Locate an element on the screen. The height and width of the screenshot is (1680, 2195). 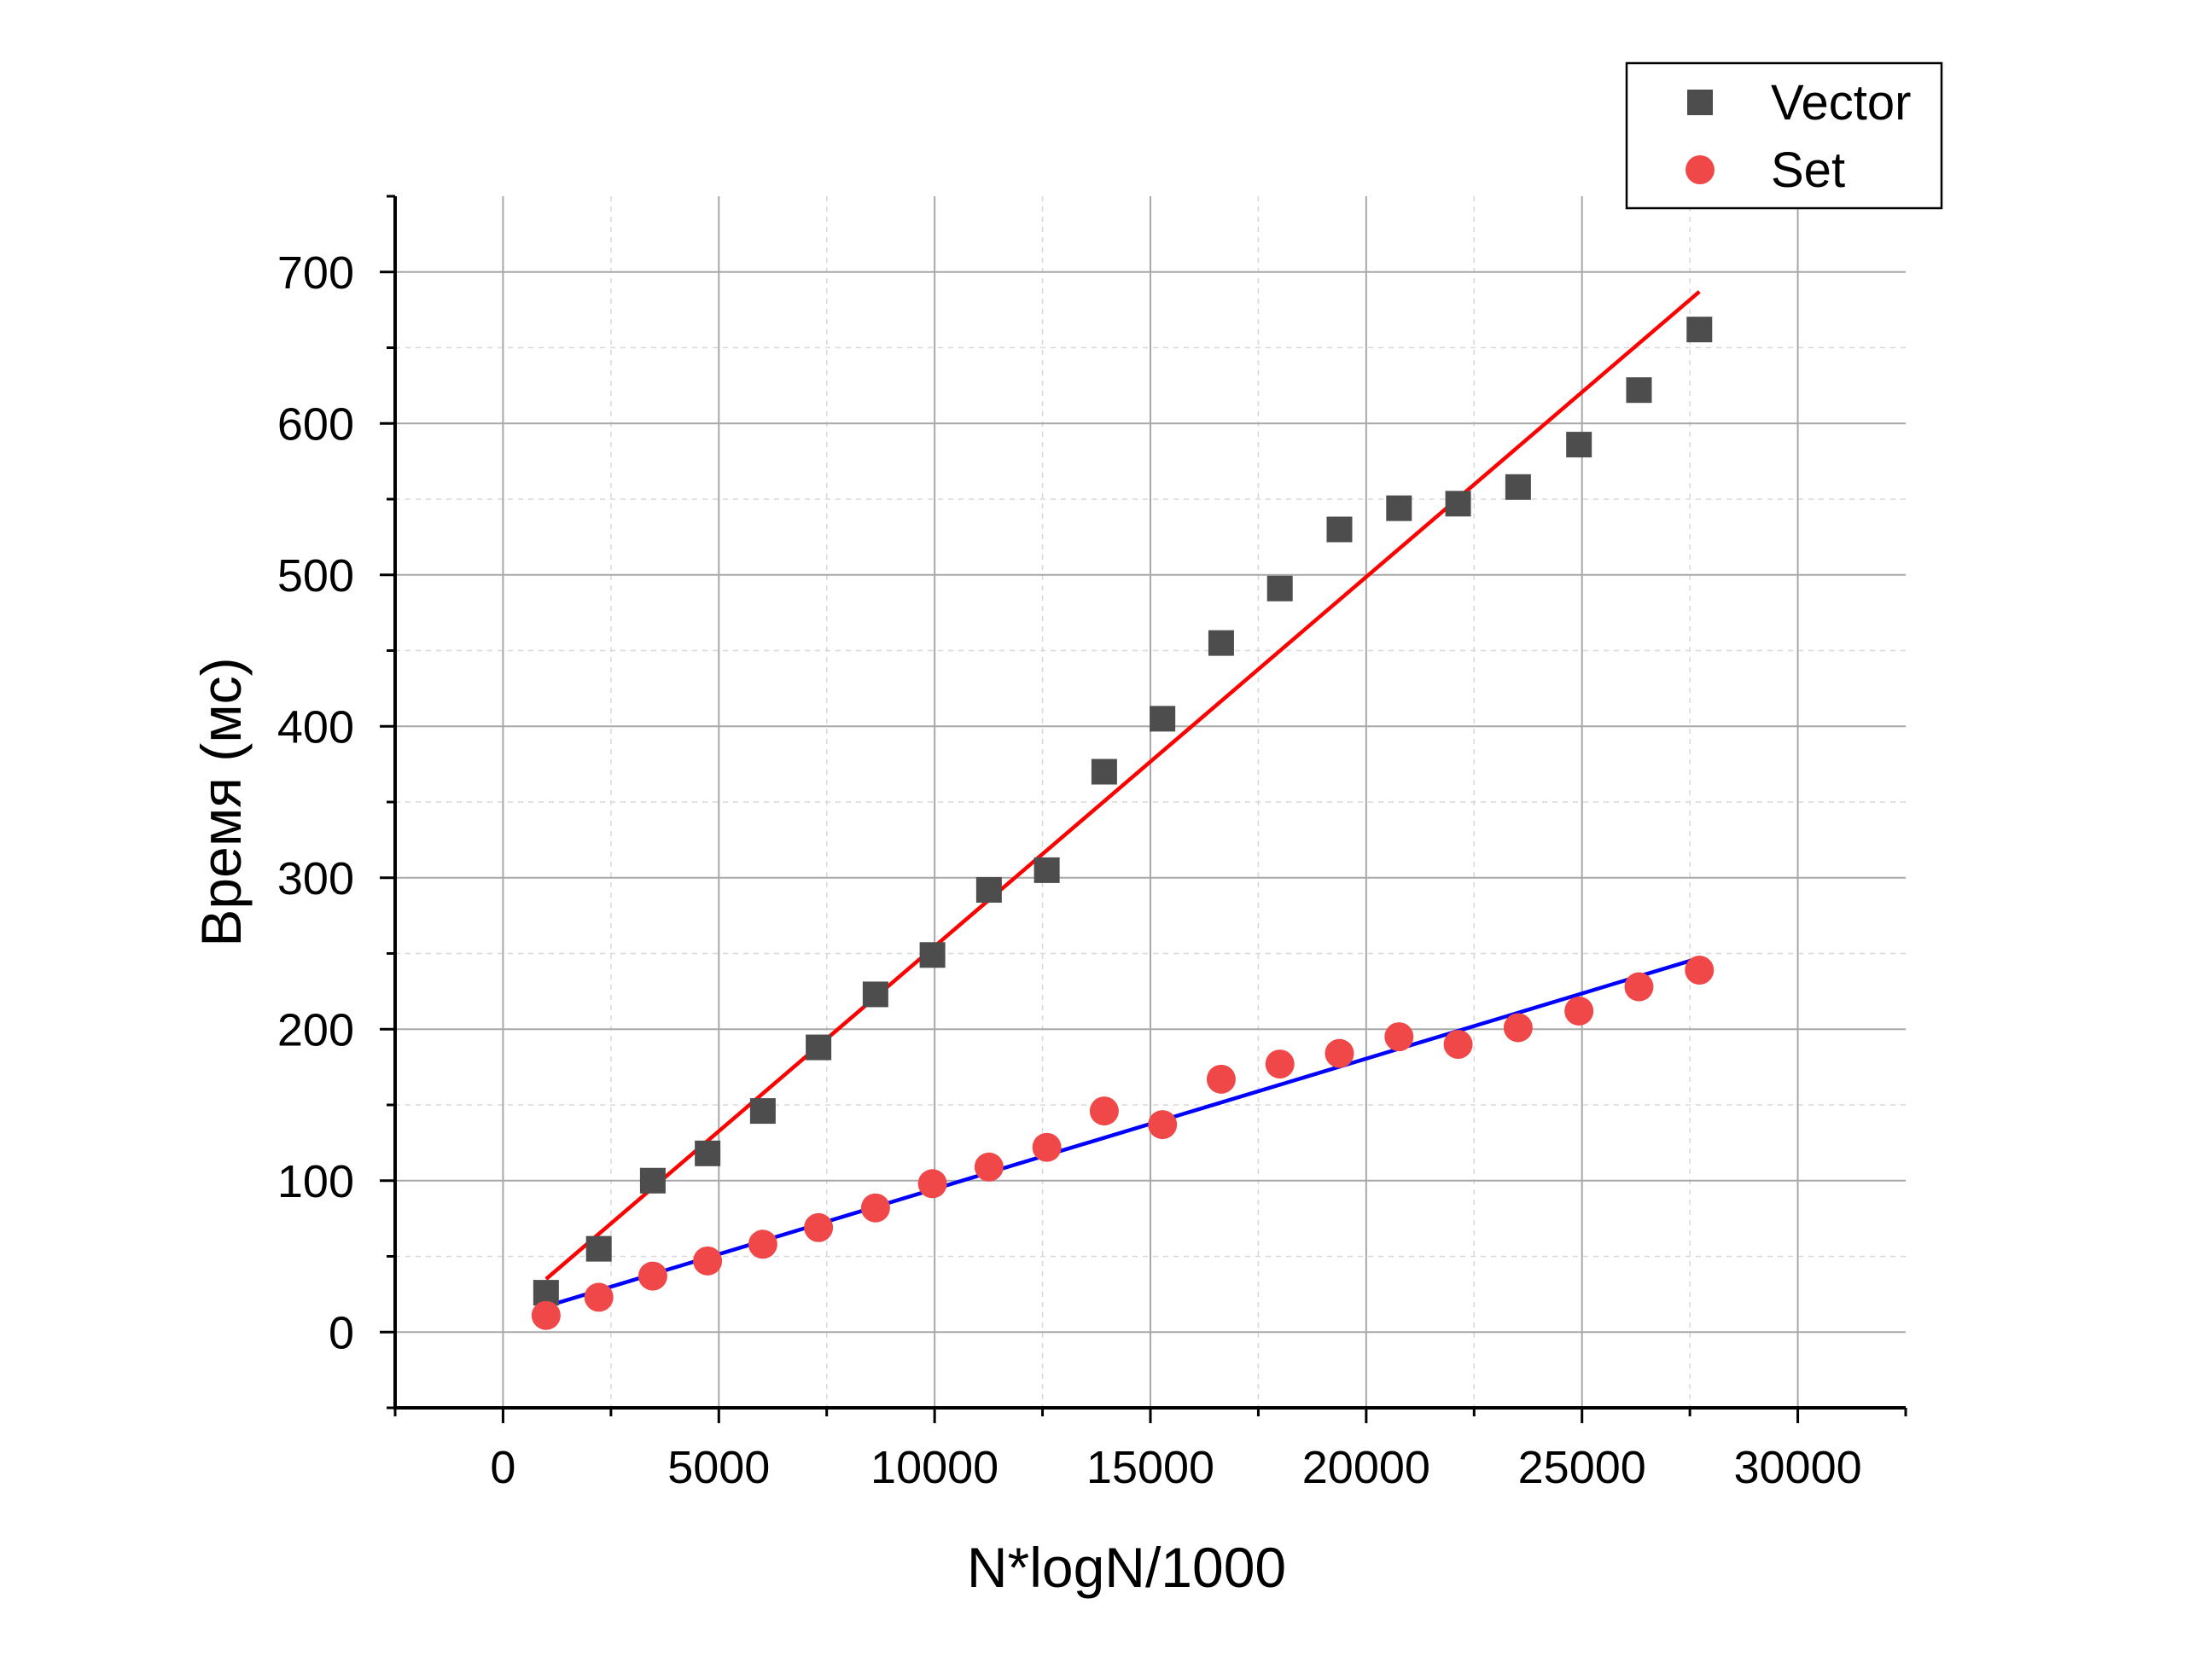
x-tick-label: 25000 is located at coordinates (1582, 1468).